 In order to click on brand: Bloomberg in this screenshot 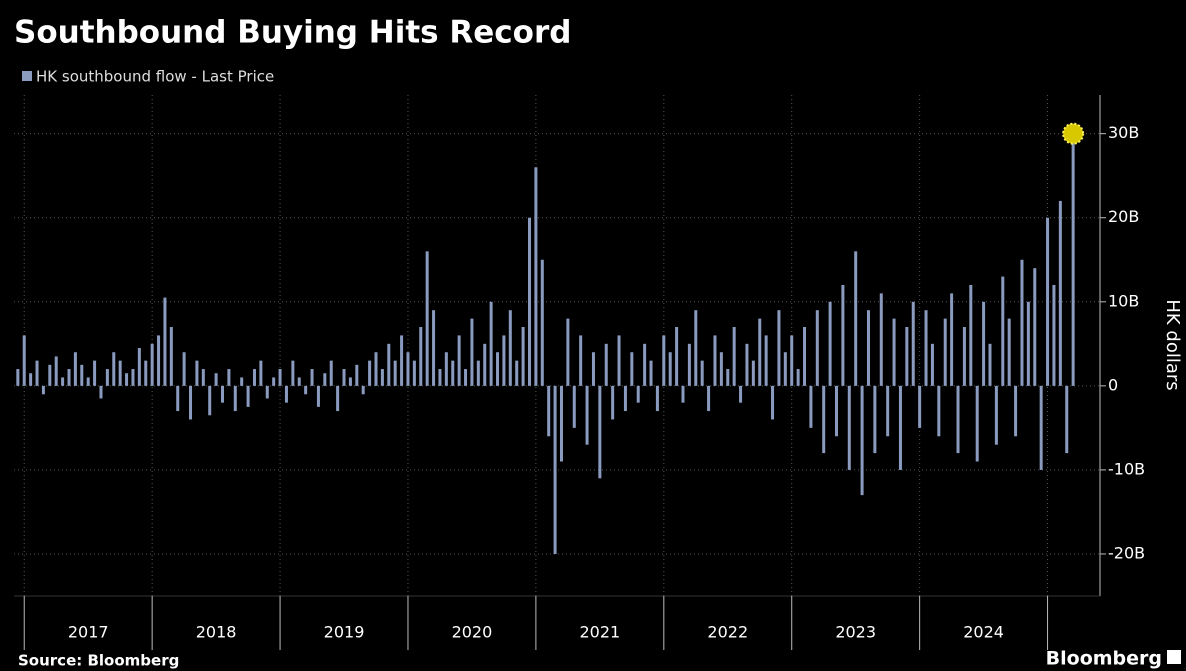, I will do `click(1104, 659)`.